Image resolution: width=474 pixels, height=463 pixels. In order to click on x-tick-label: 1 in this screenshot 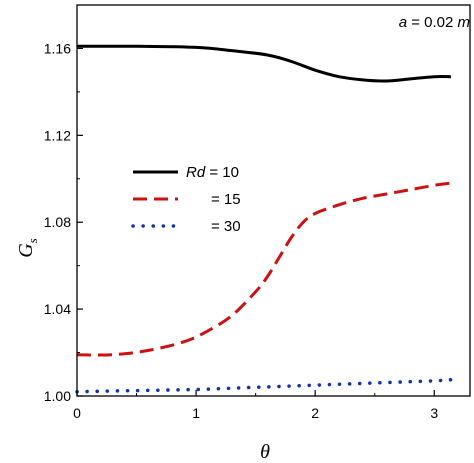, I will do `click(196, 413)`.